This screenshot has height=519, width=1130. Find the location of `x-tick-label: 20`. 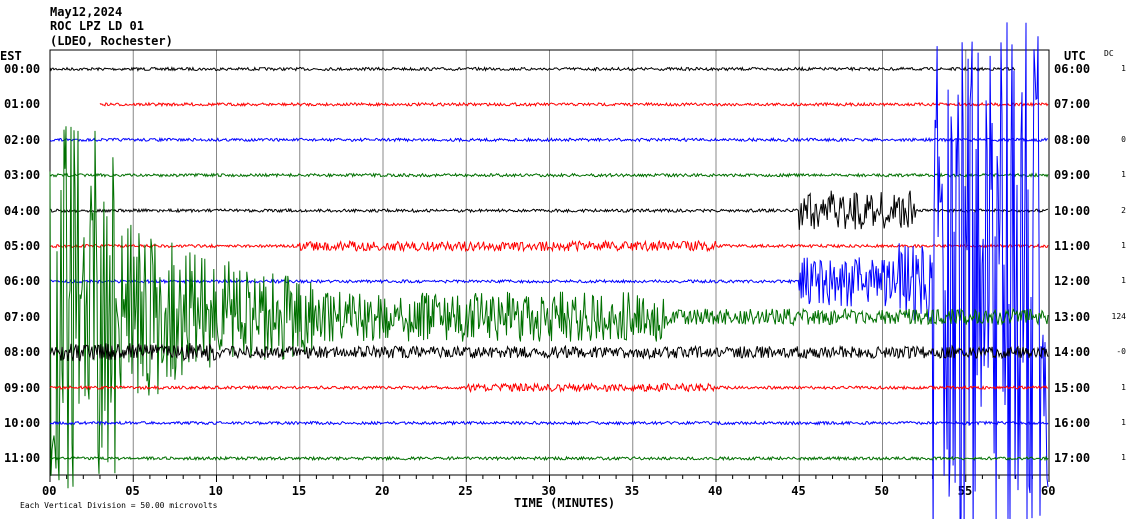

x-tick-label: 20 is located at coordinates (382, 491).